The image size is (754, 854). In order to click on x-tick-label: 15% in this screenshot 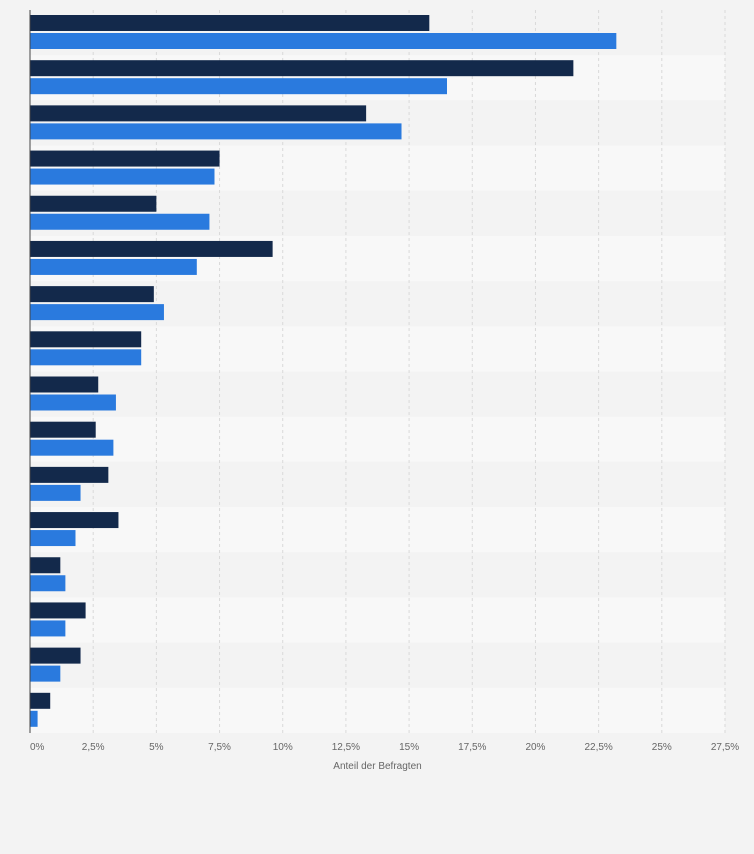, I will do `click(409, 747)`.